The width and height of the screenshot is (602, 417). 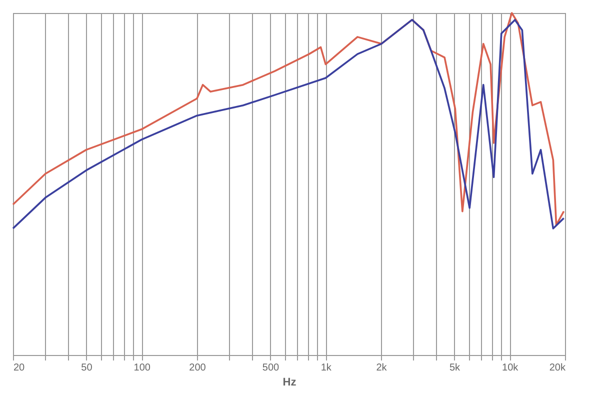 I want to click on x-tick-label: 1k, so click(x=326, y=368).